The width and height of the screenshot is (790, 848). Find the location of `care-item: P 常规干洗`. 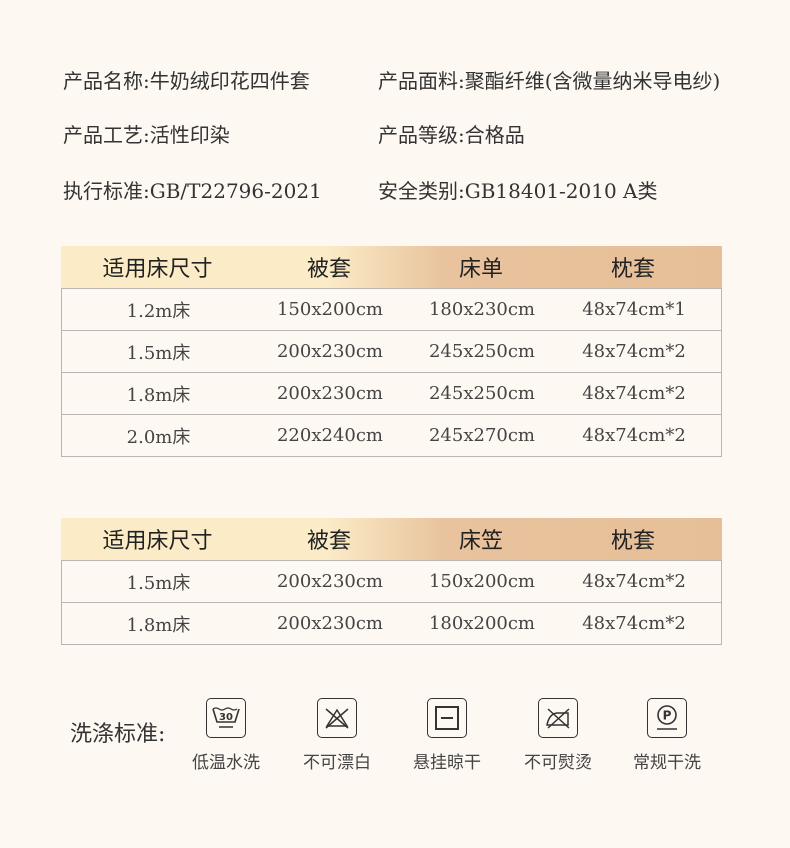

care-item: P 常规干洗 is located at coordinates (667, 735).